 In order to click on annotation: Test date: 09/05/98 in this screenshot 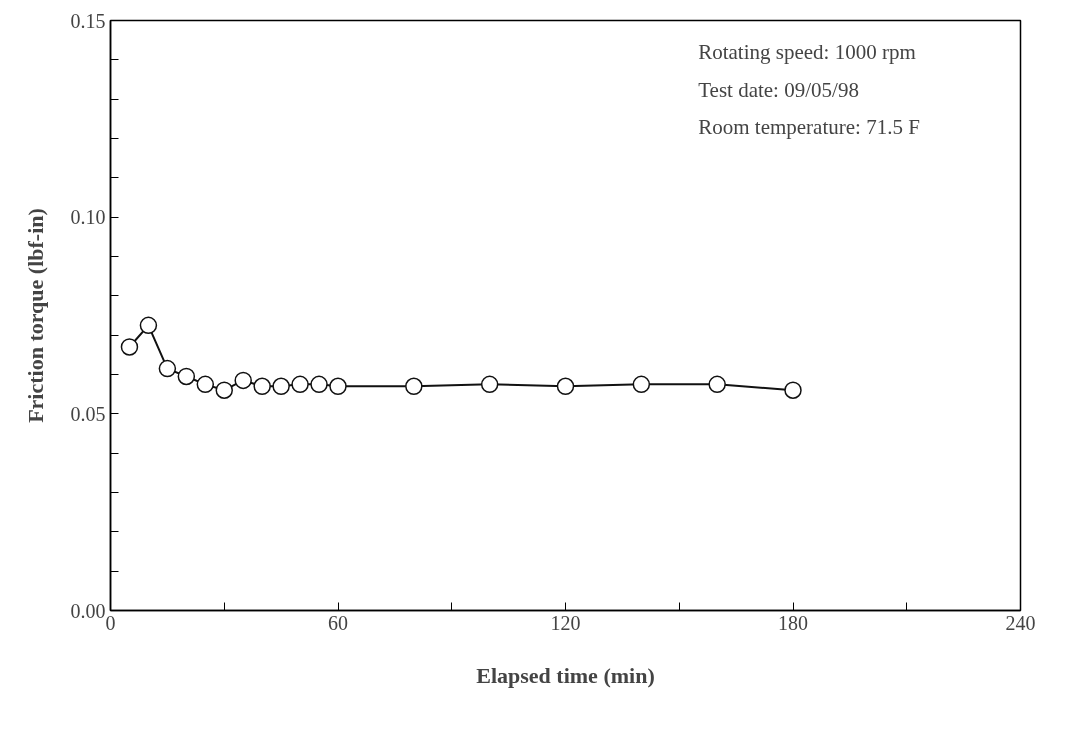, I will do `click(778, 89)`.